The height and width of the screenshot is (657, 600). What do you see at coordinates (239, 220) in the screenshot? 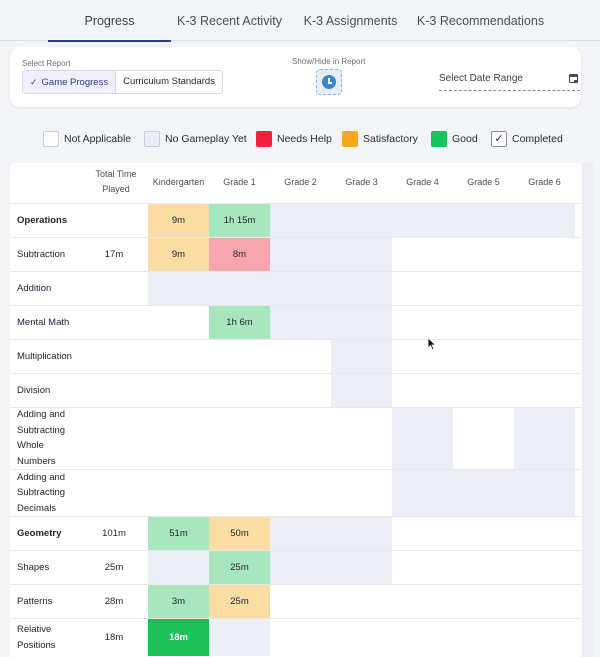
I see `progress-cell: 1h 15m` at bounding box center [239, 220].